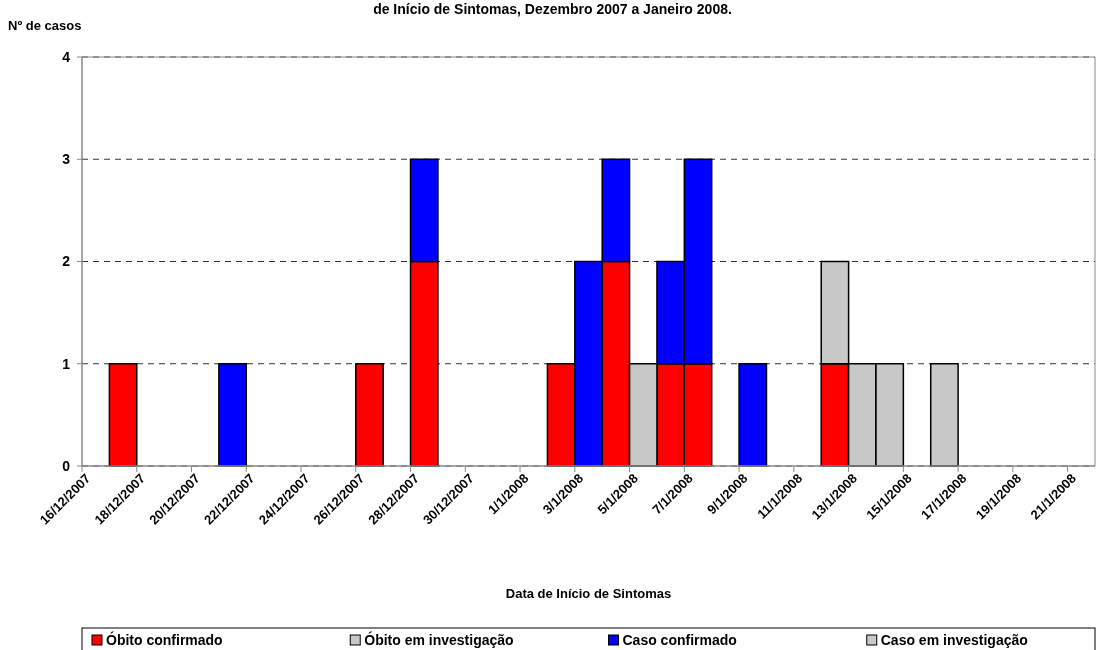  I want to click on y-tick-label: 1, so click(66, 363).